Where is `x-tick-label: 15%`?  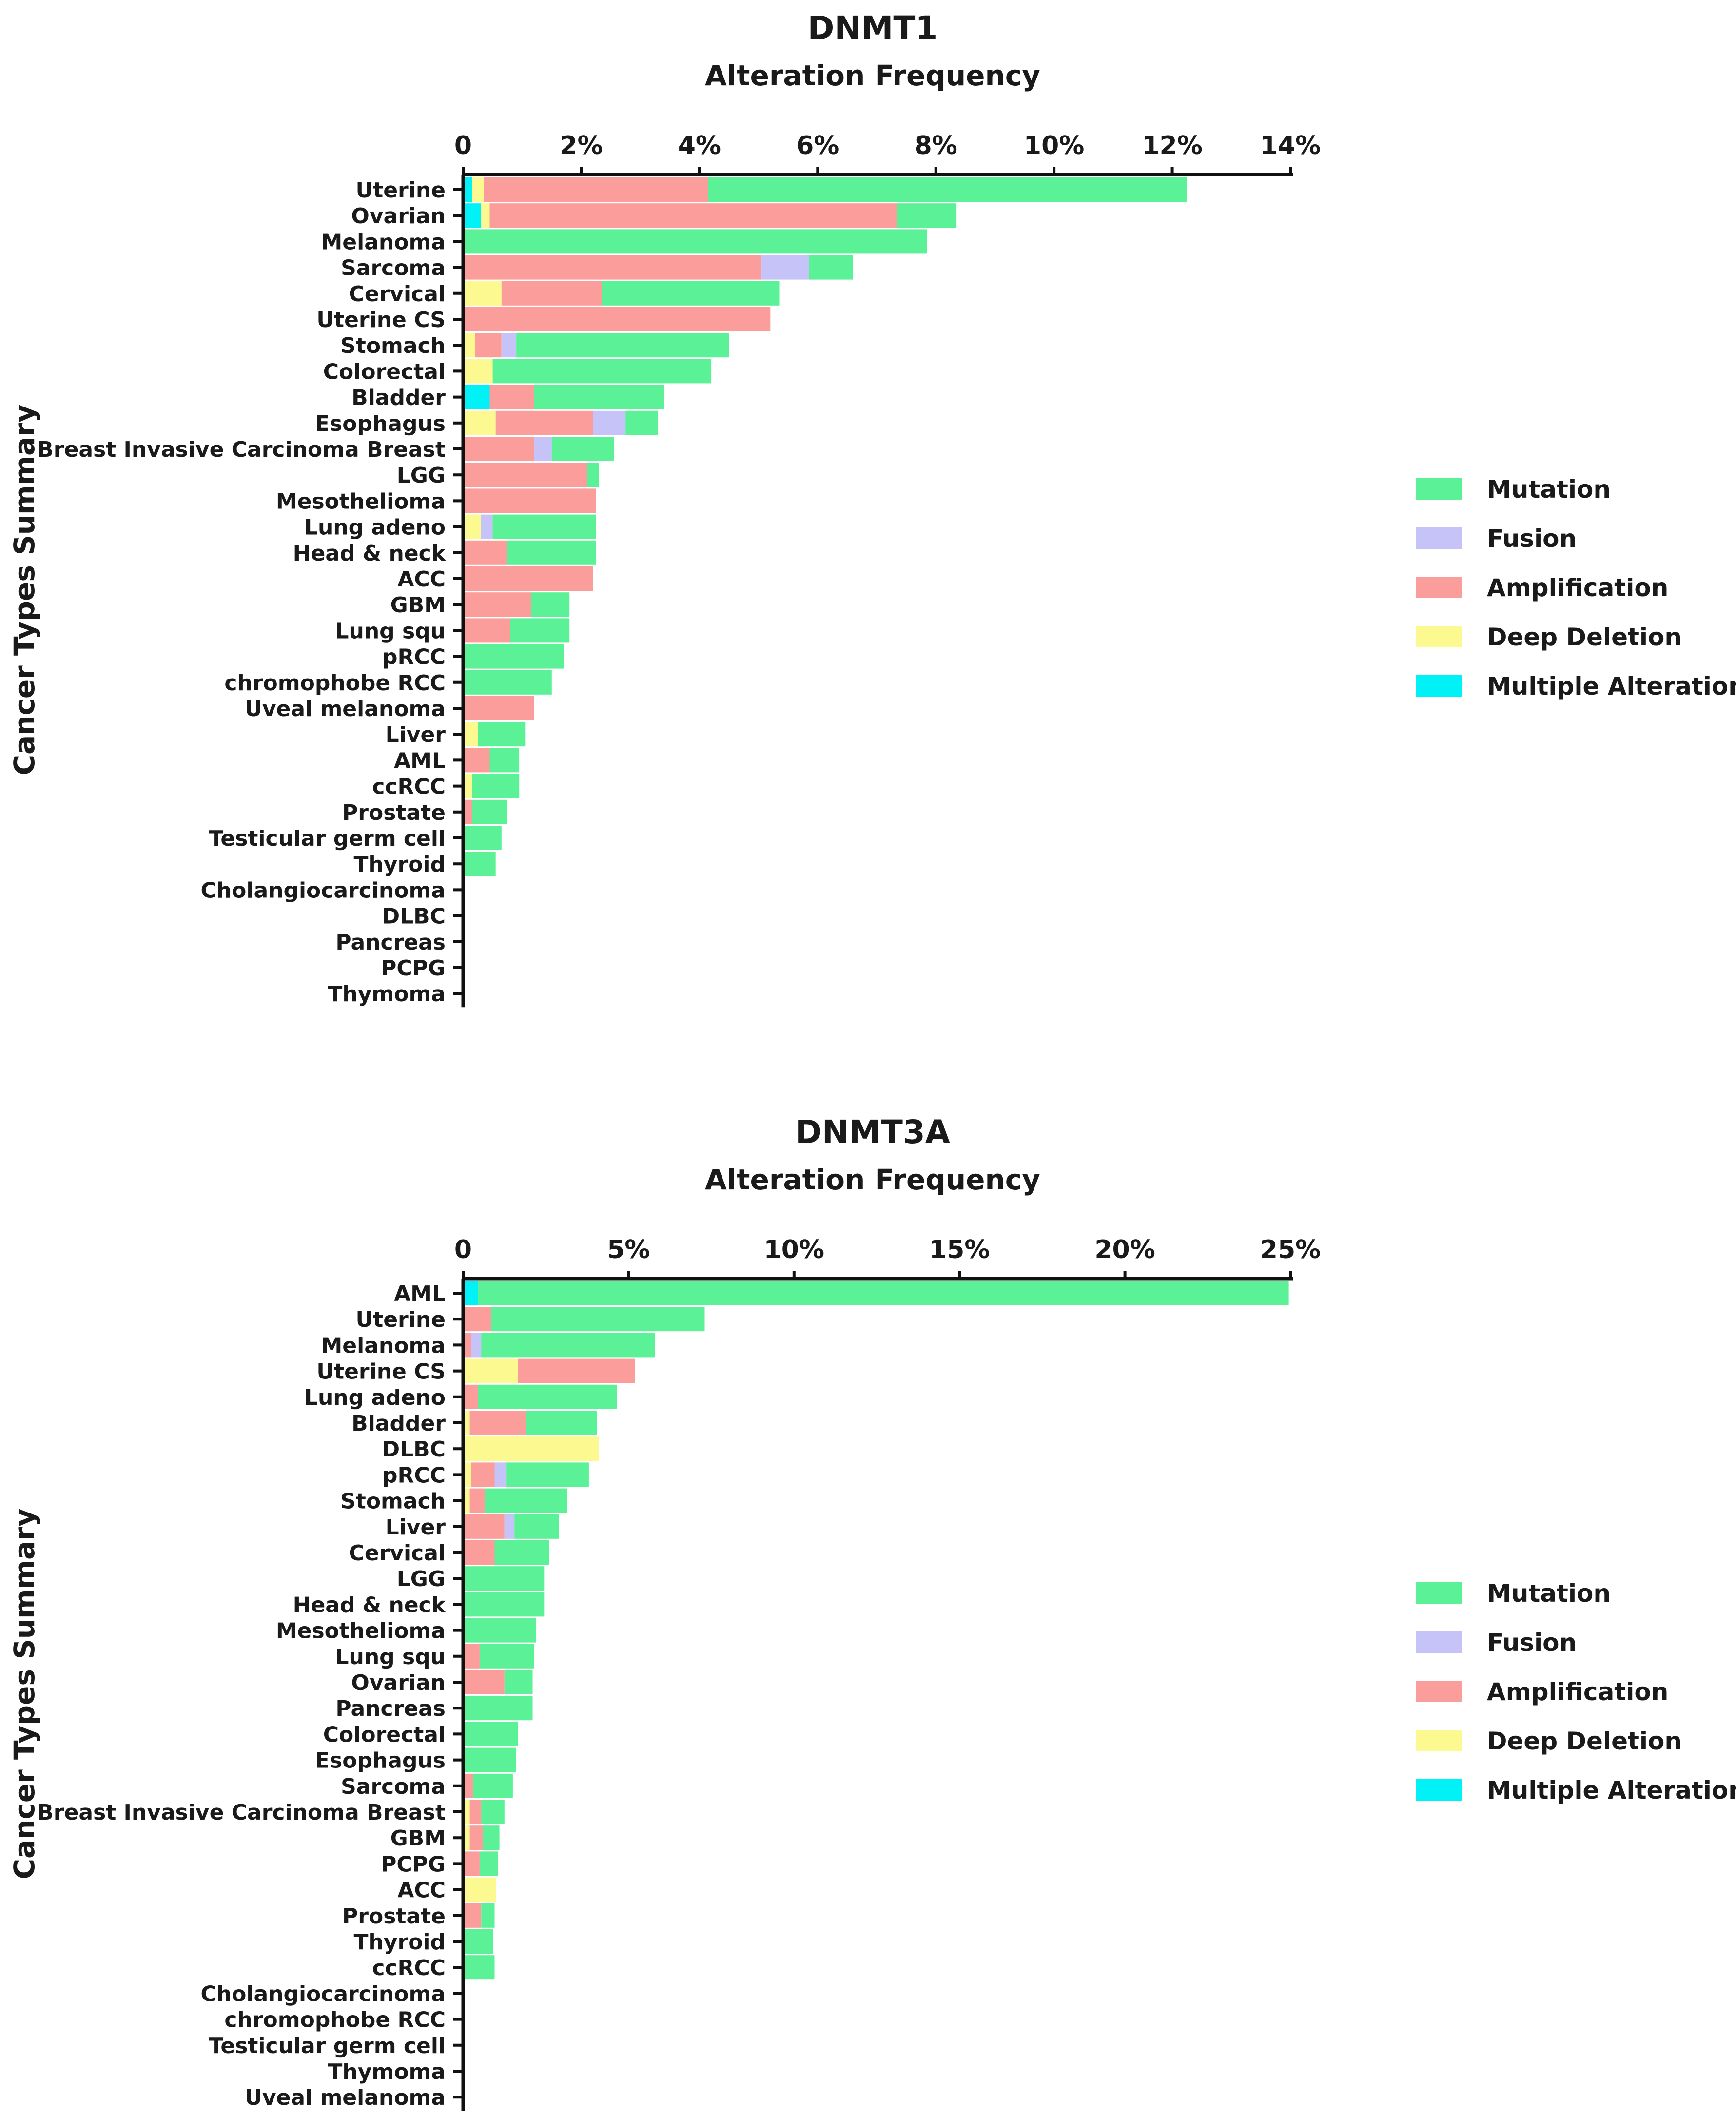
x-tick-label: 15% is located at coordinates (959, 1250).